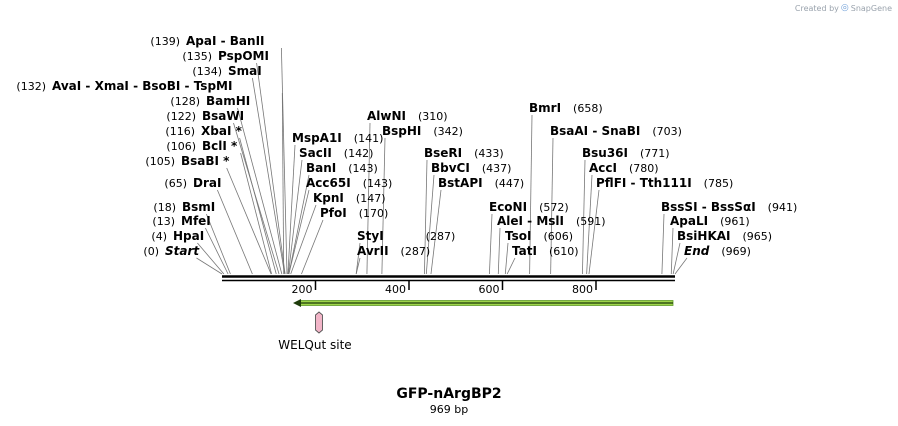 This screenshot has width=898, height=426. What do you see at coordinates (460, 183) in the screenshot?
I see `enzyme-bstapi: BstAPI` at bounding box center [460, 183].